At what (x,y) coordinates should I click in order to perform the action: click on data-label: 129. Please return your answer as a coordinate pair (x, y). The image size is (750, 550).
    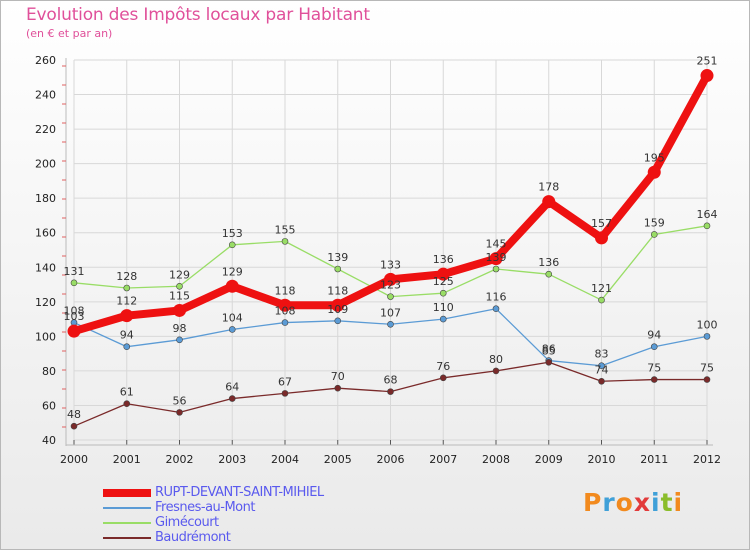
    Looking at the image, I should click on (179, 274).